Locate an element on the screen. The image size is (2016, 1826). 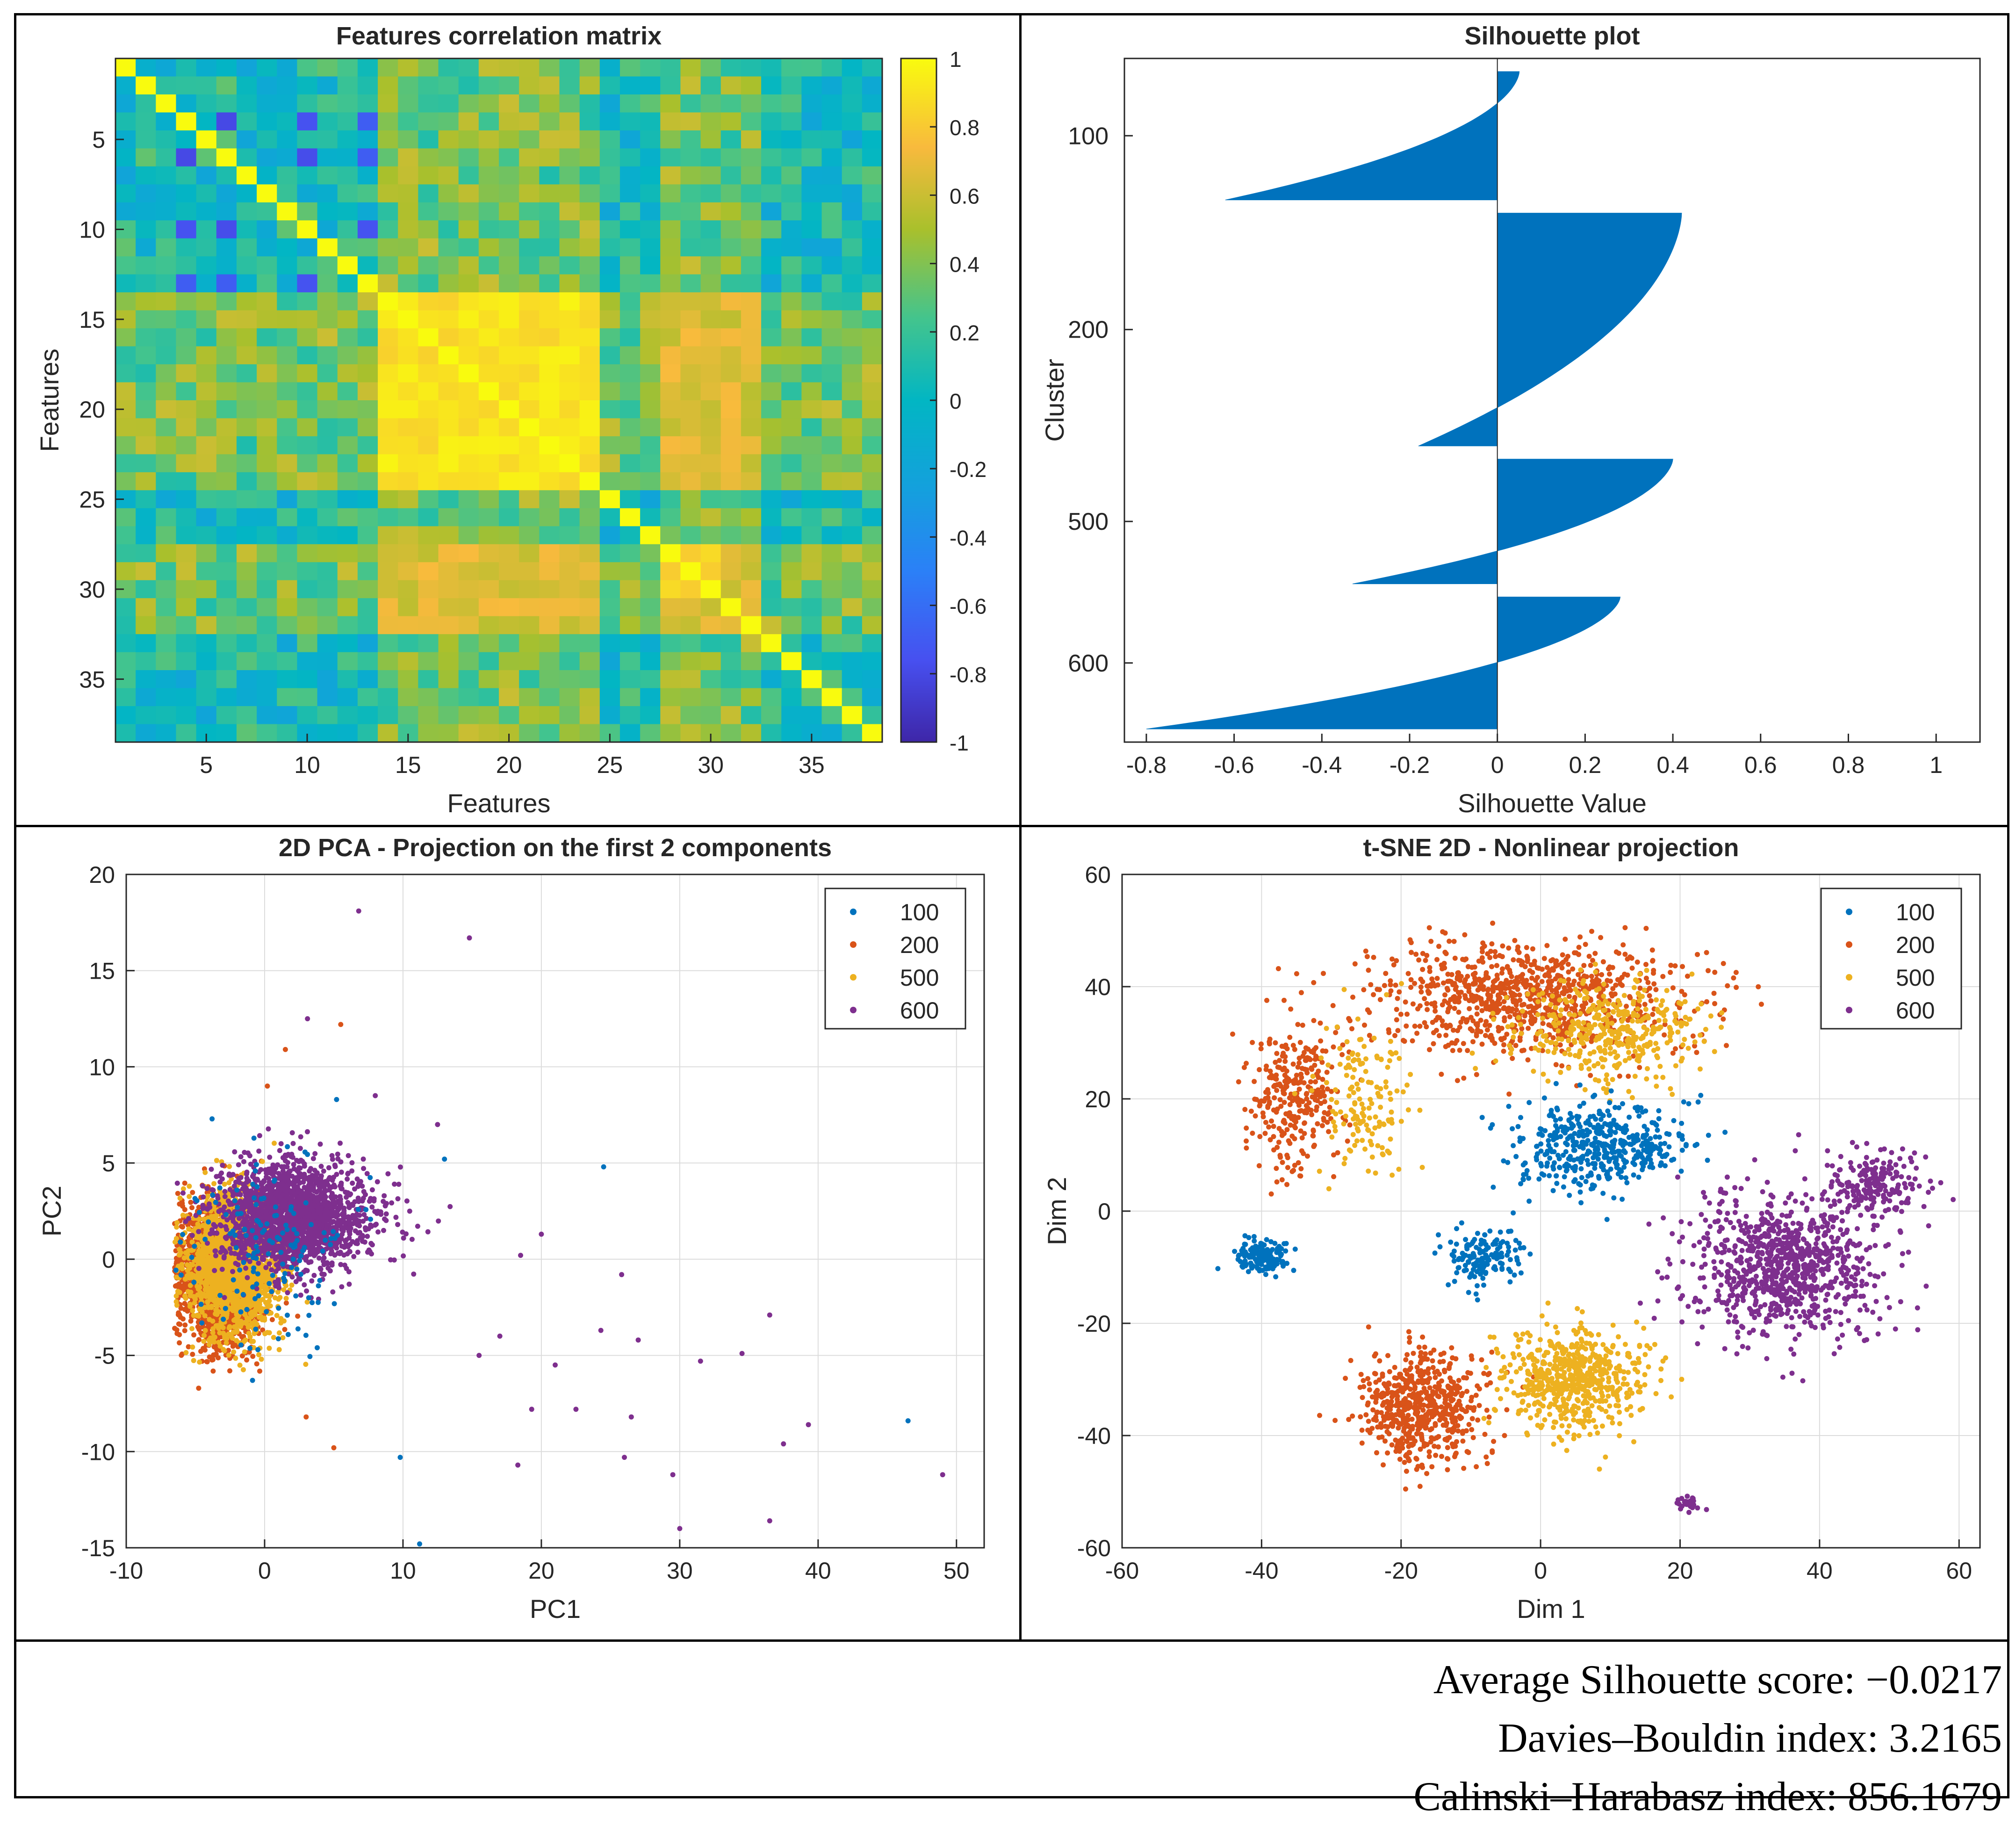
colorbar-tick-label: 0 is located at coordinates (956, 401).